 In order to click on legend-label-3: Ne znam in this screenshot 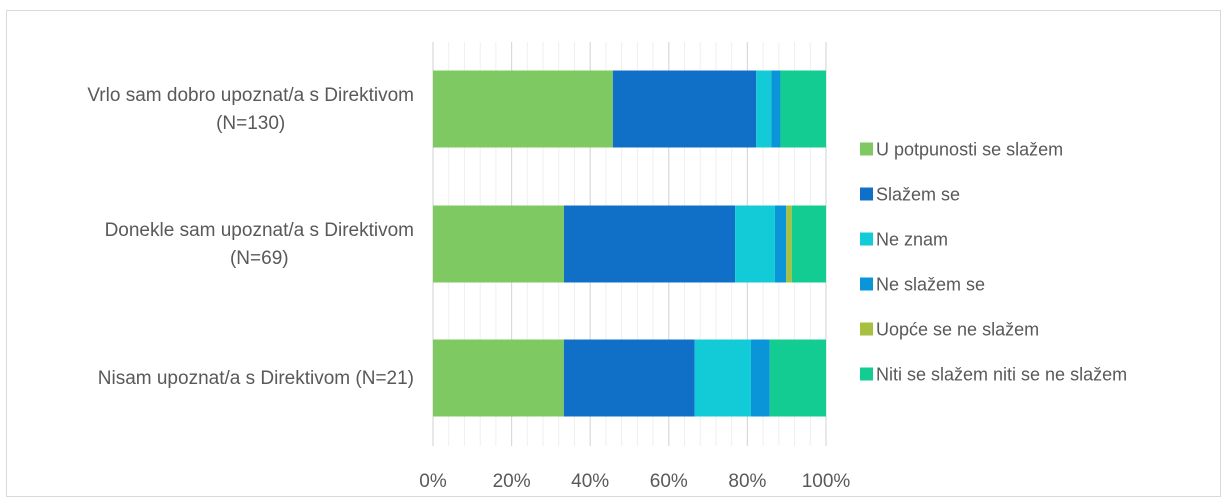, I will do `click(912, 240)`.